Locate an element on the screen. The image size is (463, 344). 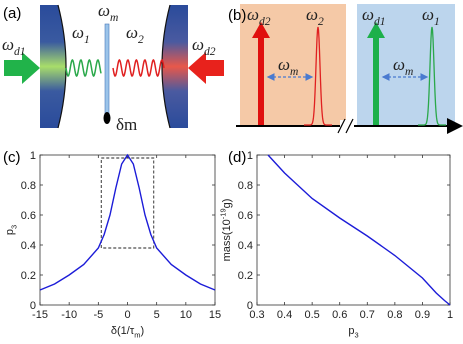
mechanical-label: ωm is located at coordinates (108, 12).